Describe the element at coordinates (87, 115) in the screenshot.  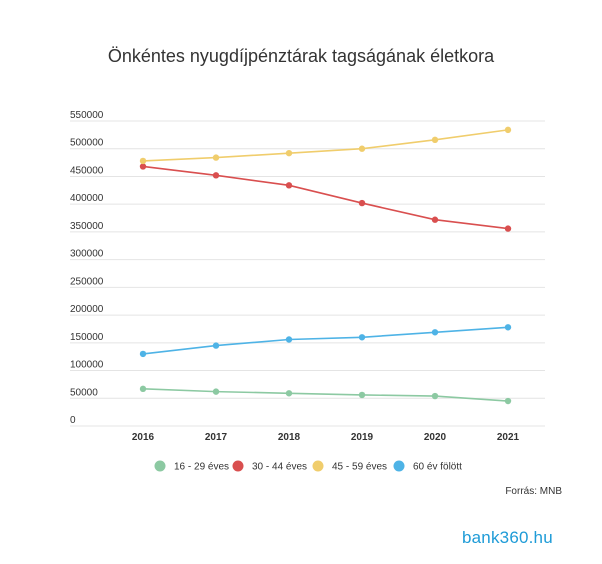
I see `y-tick-label: 550000` at that location.